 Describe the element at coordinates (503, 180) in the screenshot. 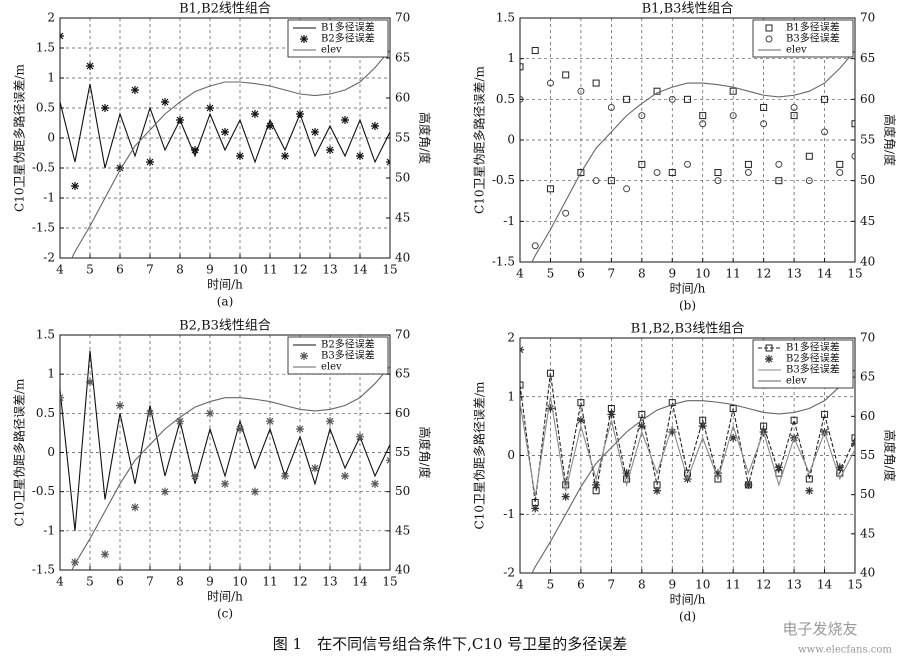

I see `y-tick-label: -0.5` at that location.